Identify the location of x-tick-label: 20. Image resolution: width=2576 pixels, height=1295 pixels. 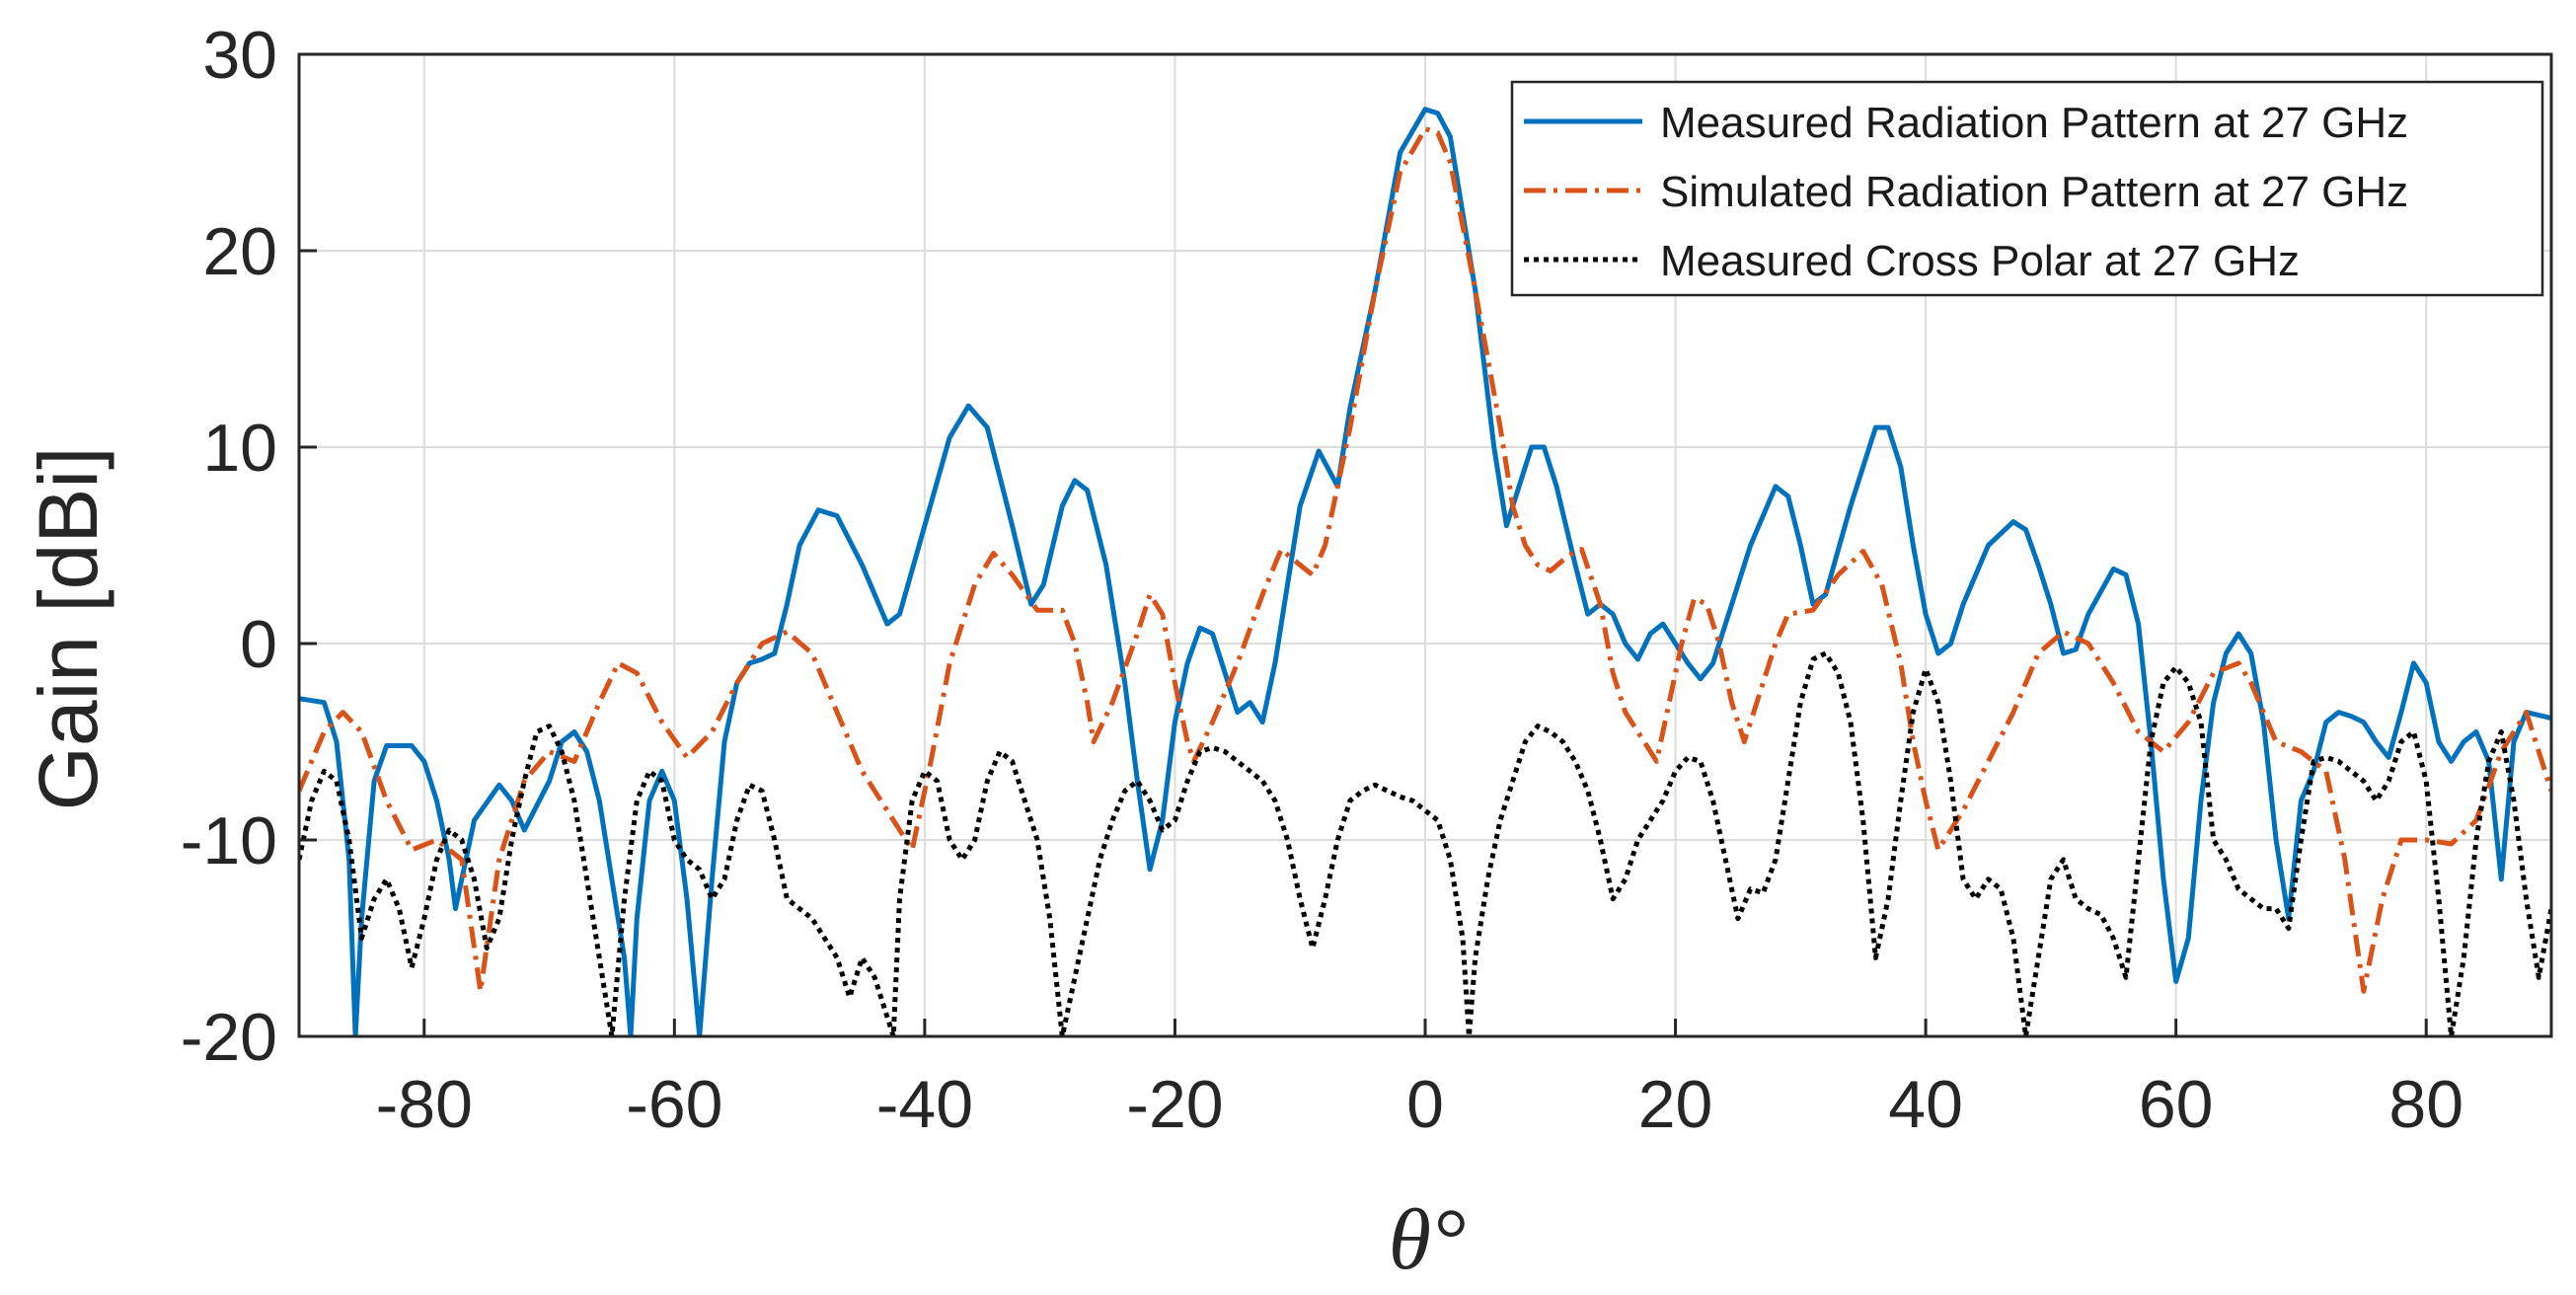
(1676, 1104).